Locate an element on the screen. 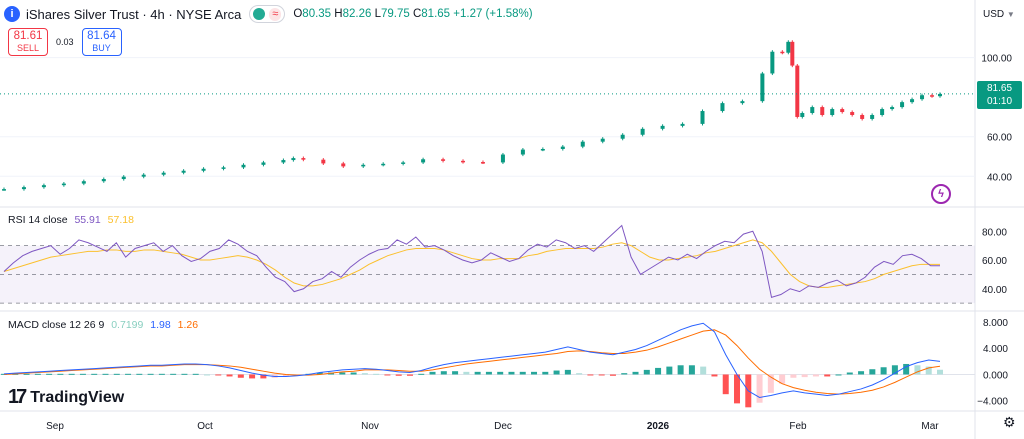  lightning-icon: ϟ is located at coordinates (941, 194).